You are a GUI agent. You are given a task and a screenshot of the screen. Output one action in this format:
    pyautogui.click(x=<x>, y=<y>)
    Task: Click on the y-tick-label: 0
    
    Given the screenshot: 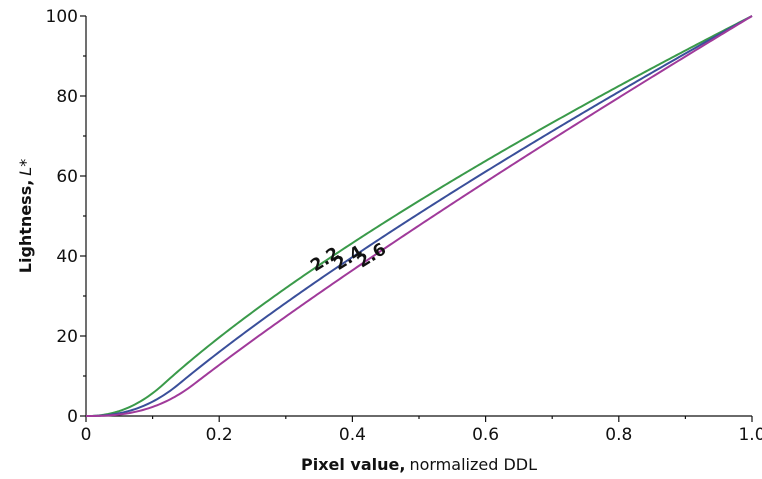 What is the action you would take?
    pyautogui.click(x=72, y=417)
    